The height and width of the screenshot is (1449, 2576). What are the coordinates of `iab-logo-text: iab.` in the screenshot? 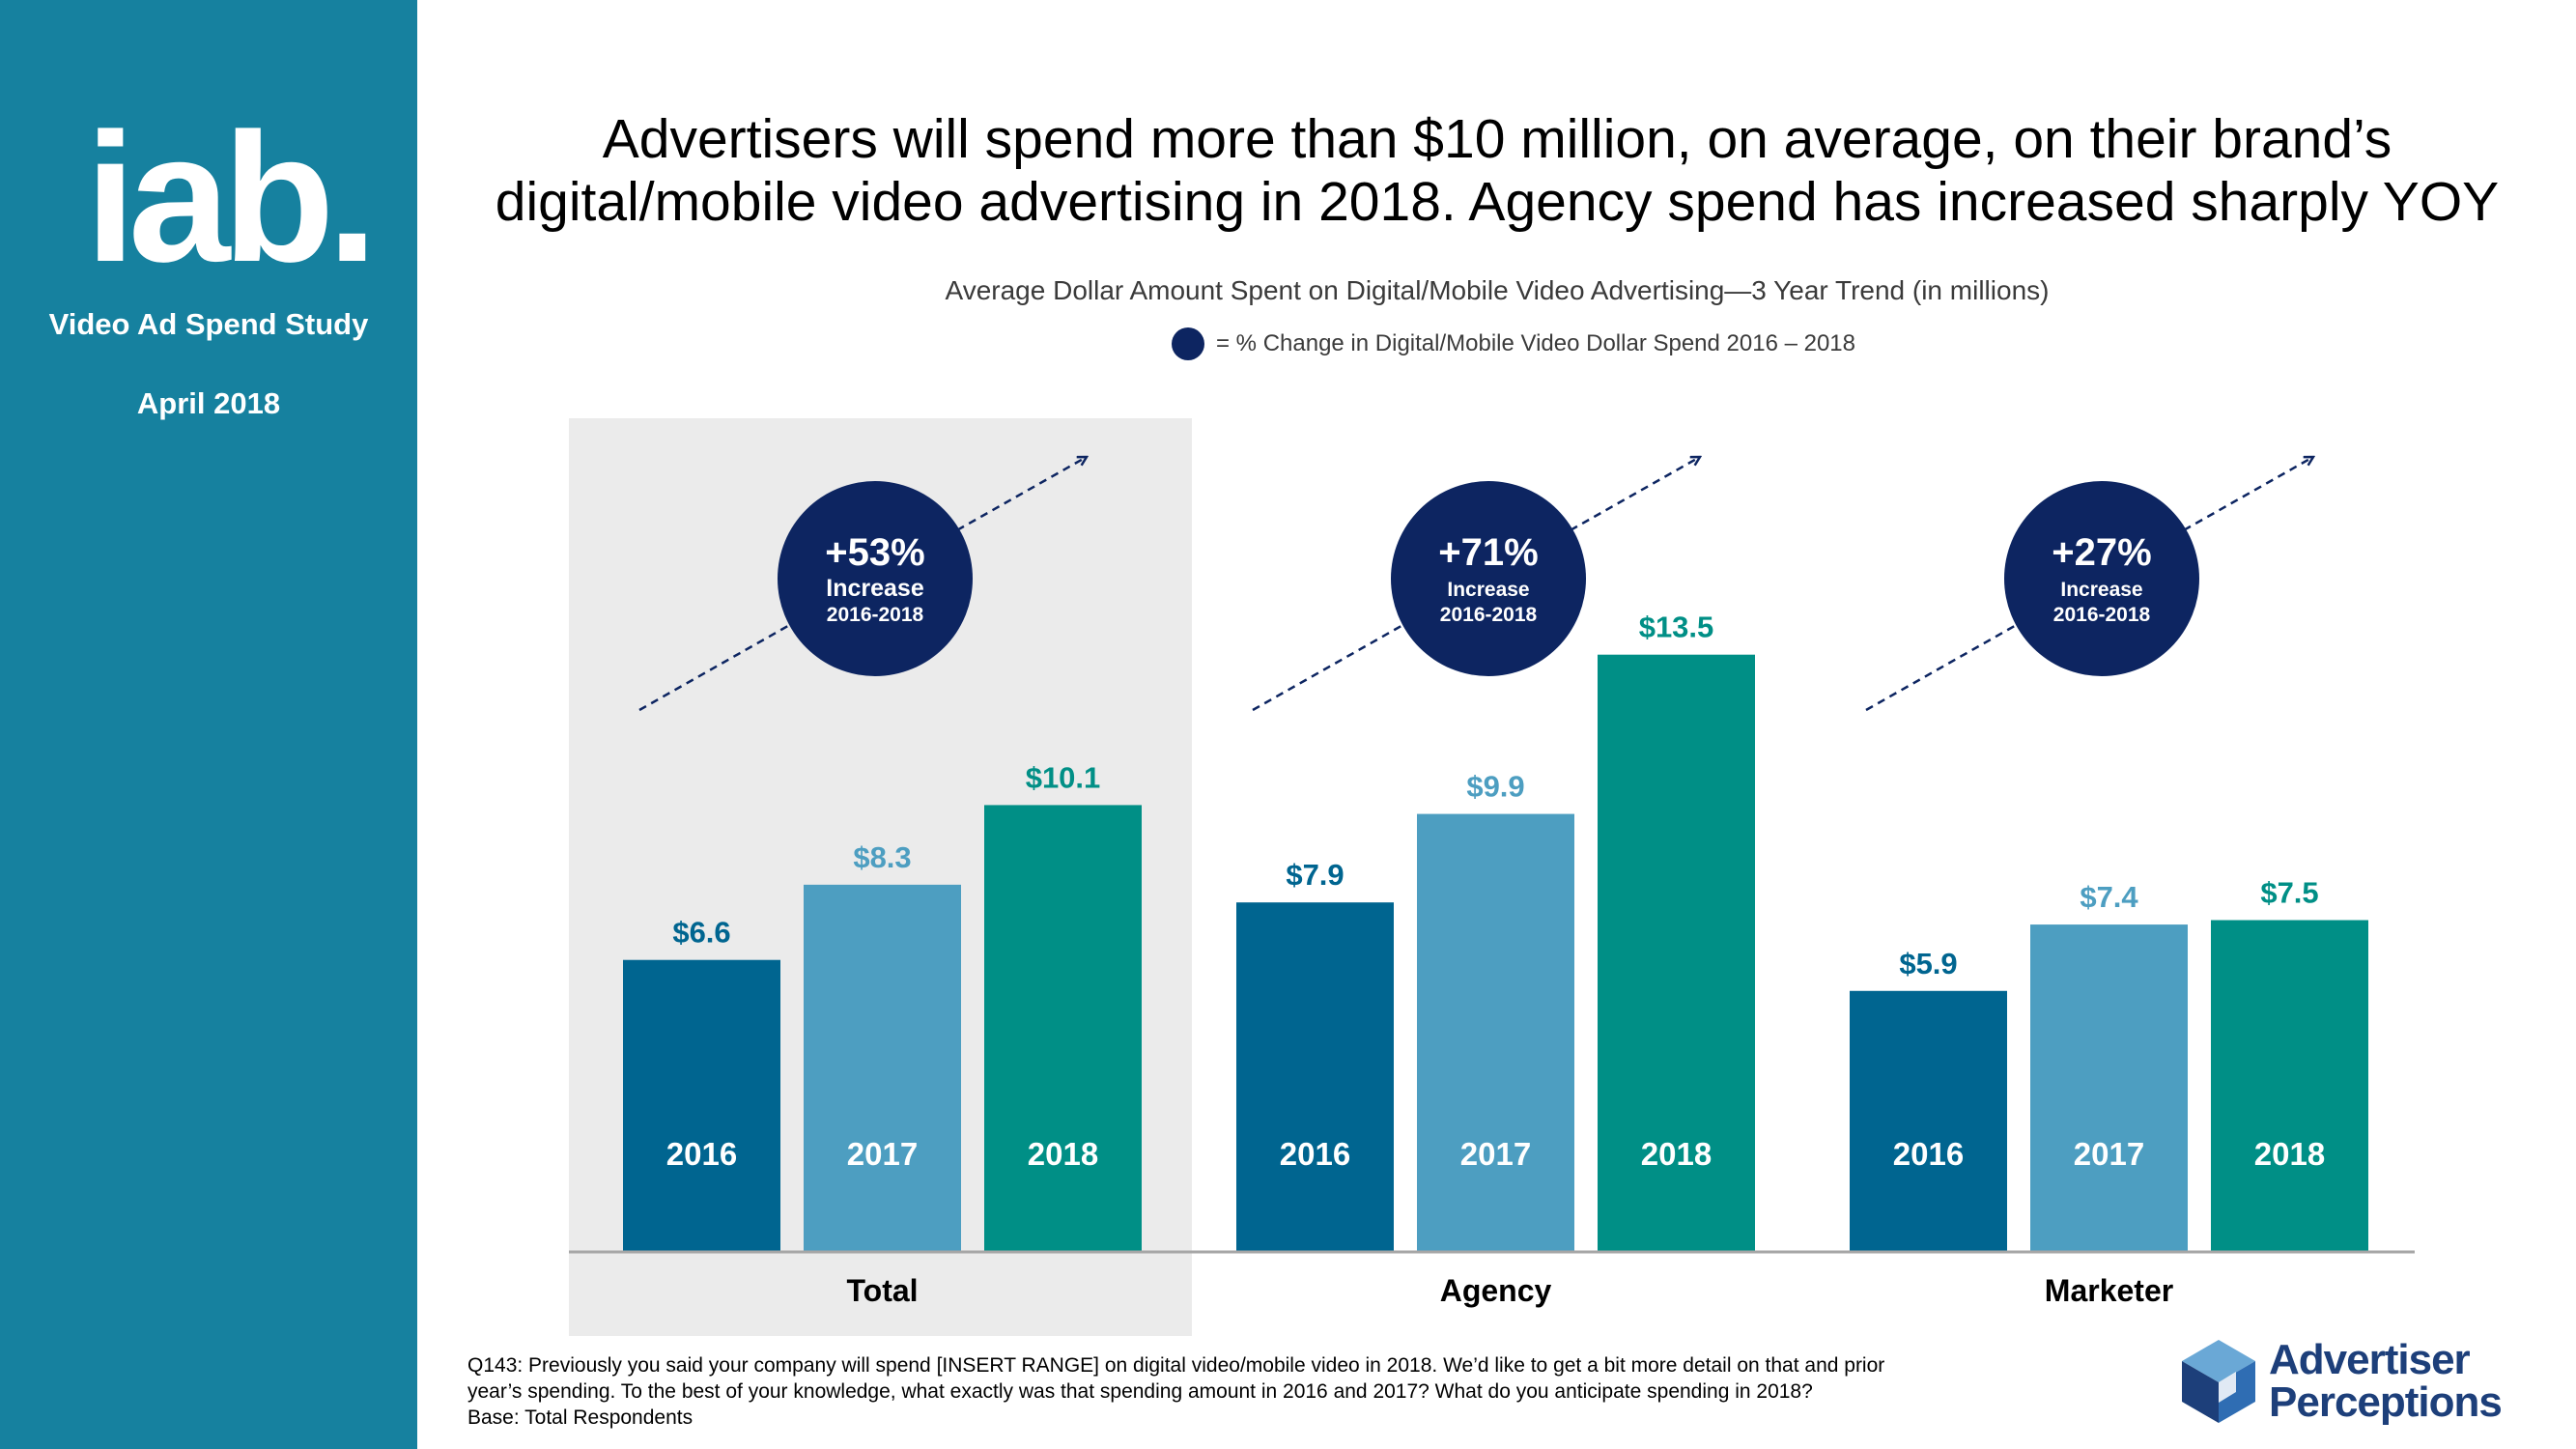 It's located at (227, 193).